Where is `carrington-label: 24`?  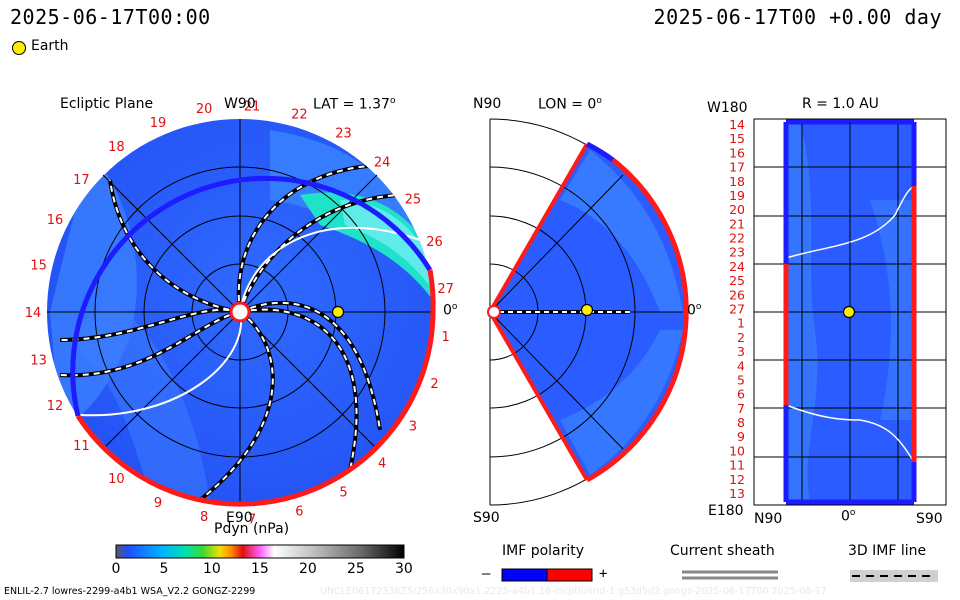 carrington-label: 24 is located at coordinates (382, 162).